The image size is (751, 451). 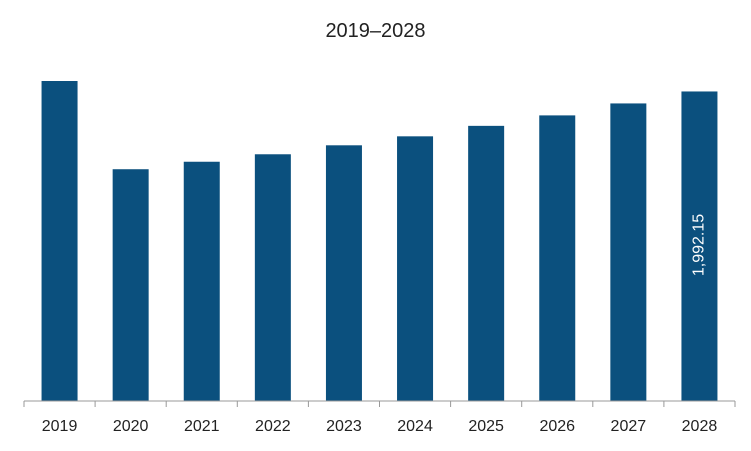 What do you see at coordinates (486, 426) in the screenshot?
I see `x-tick-label-2025: 2025` at bounding box center [486, 426].